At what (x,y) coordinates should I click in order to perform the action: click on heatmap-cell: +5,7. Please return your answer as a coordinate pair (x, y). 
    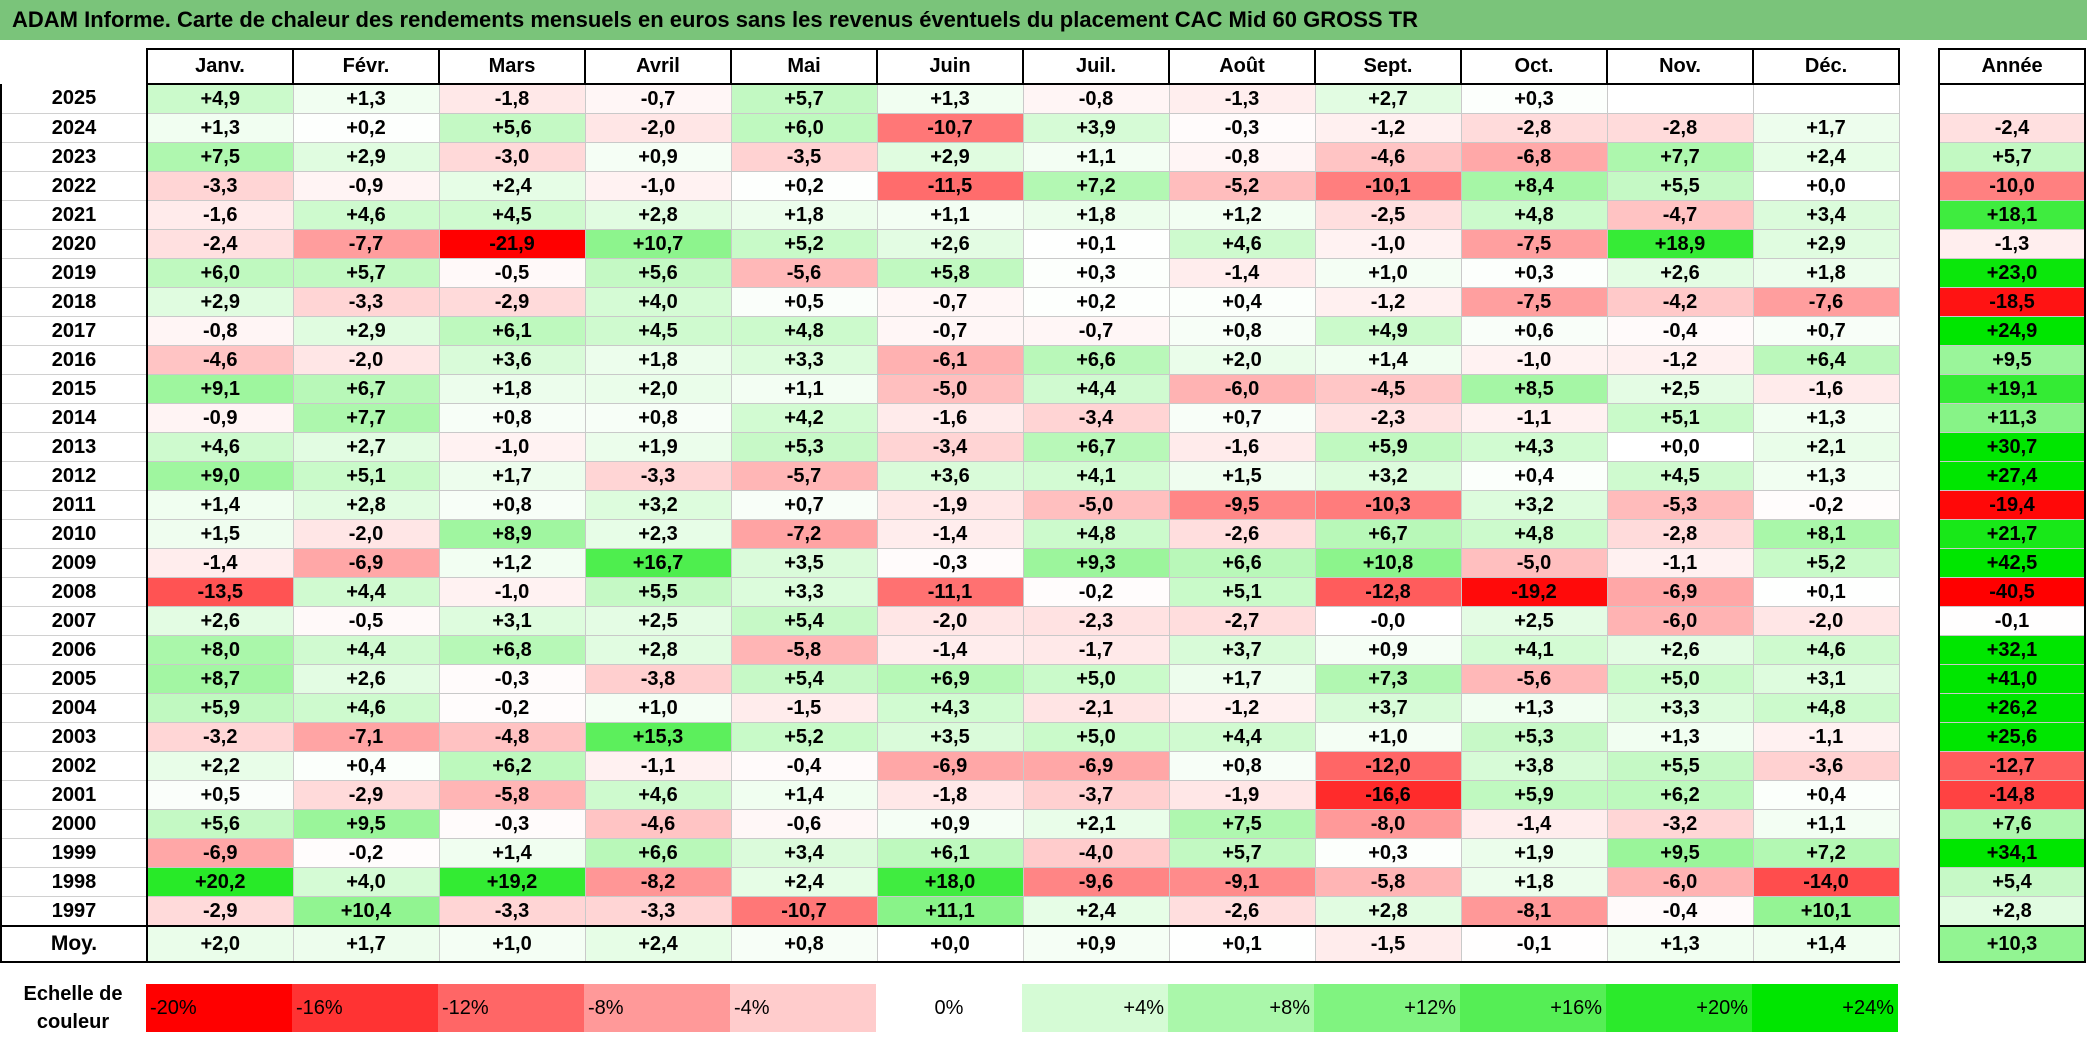
    Looking at the image, I should click on (366, 273).